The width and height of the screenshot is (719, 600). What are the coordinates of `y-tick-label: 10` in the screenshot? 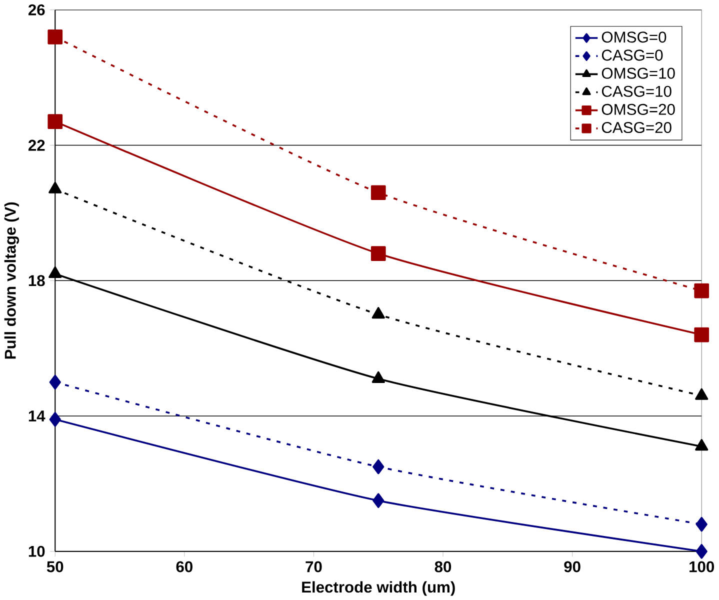 It's located at (36, 551).